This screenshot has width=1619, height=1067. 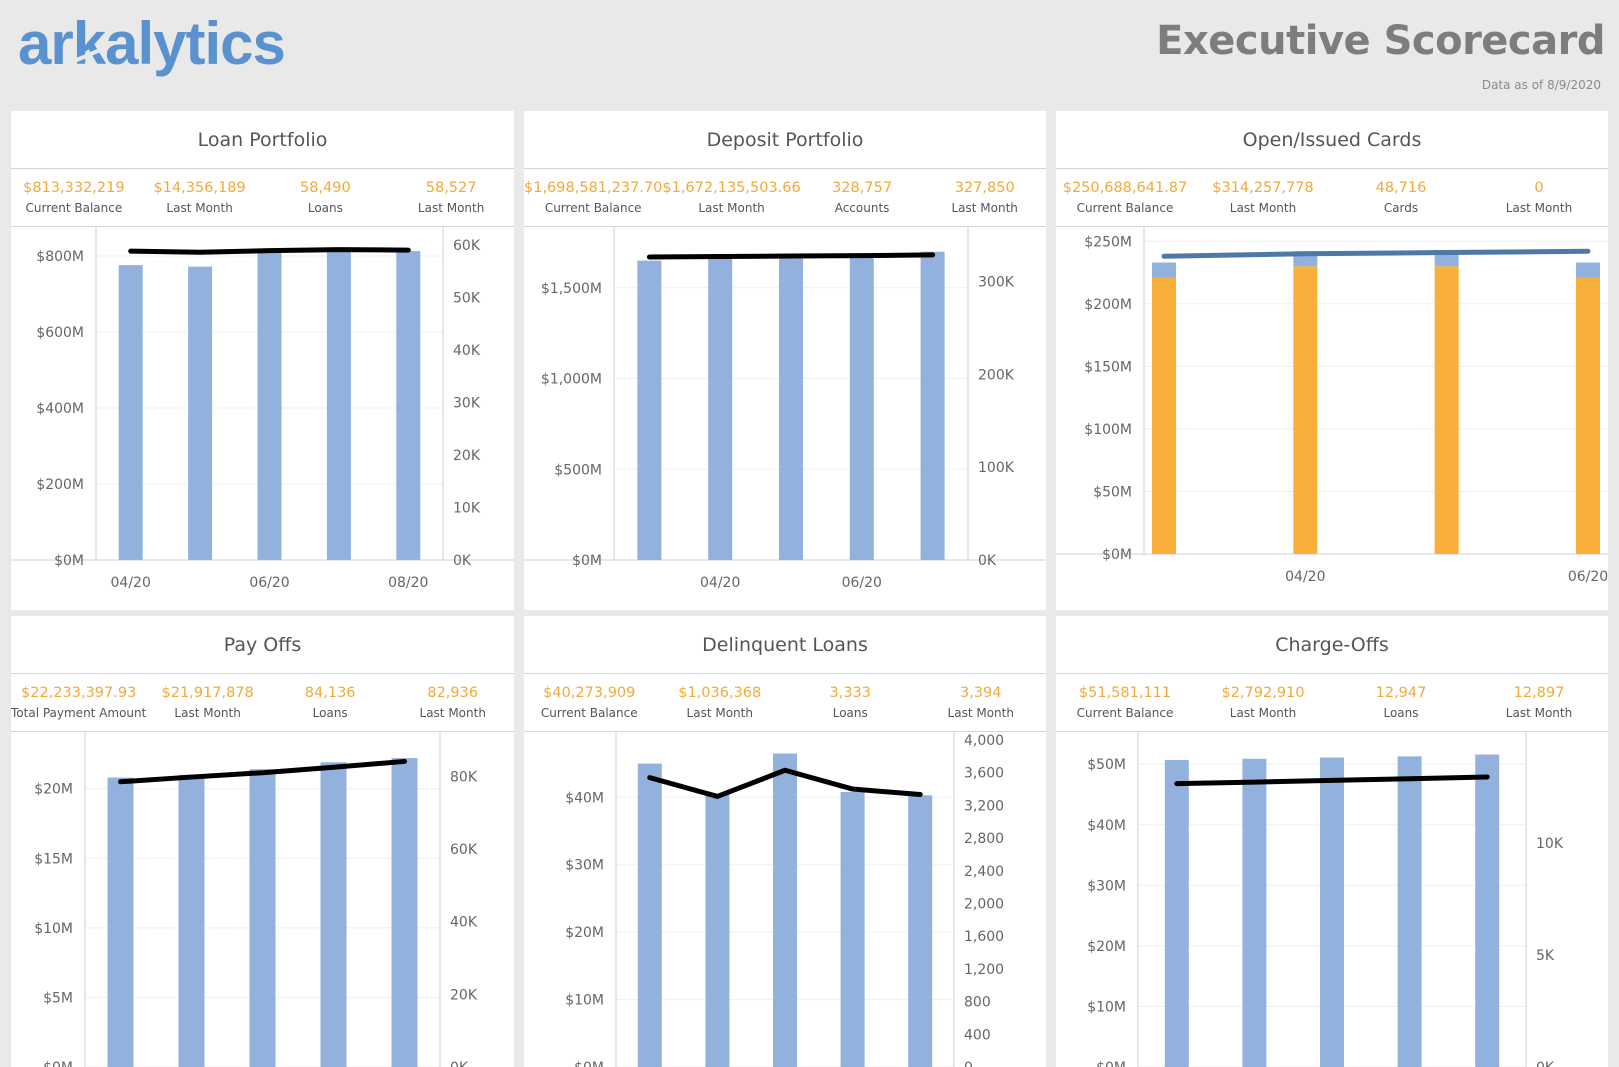 I want to click on y-right-tick-label: 5K, so click(x=1545, y=956).